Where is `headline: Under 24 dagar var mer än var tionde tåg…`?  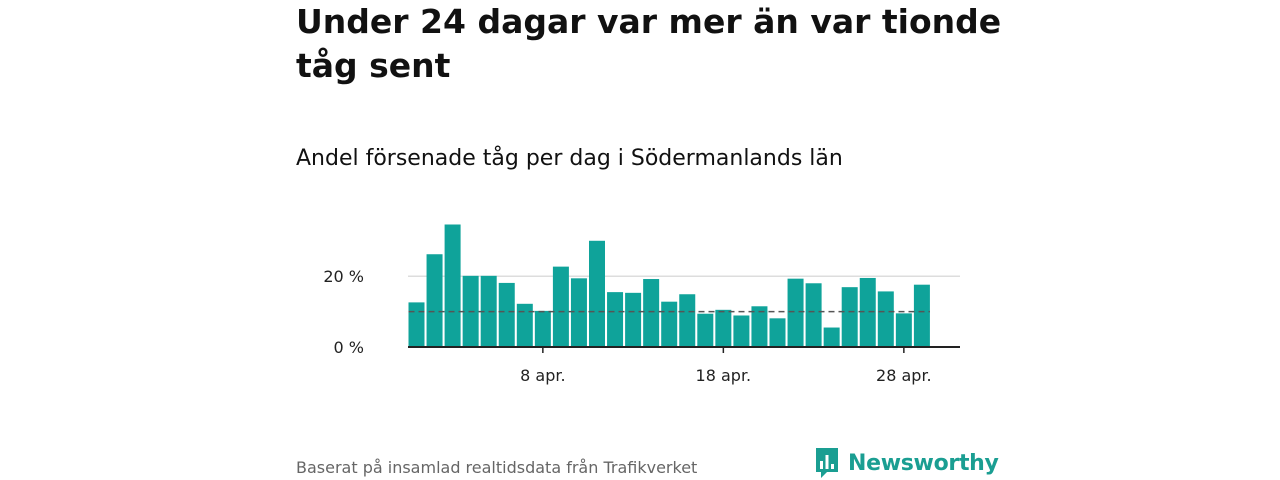 headline: Under 24 dagar var mer än var tionde tåg… is located at coordinates (649, 43).